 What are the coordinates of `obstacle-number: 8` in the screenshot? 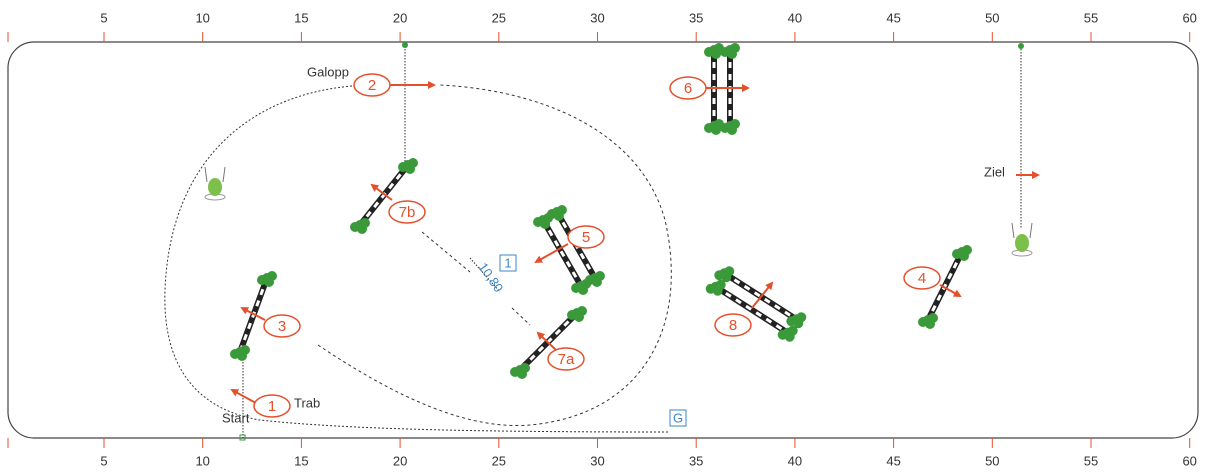 It's located at (733, 325).